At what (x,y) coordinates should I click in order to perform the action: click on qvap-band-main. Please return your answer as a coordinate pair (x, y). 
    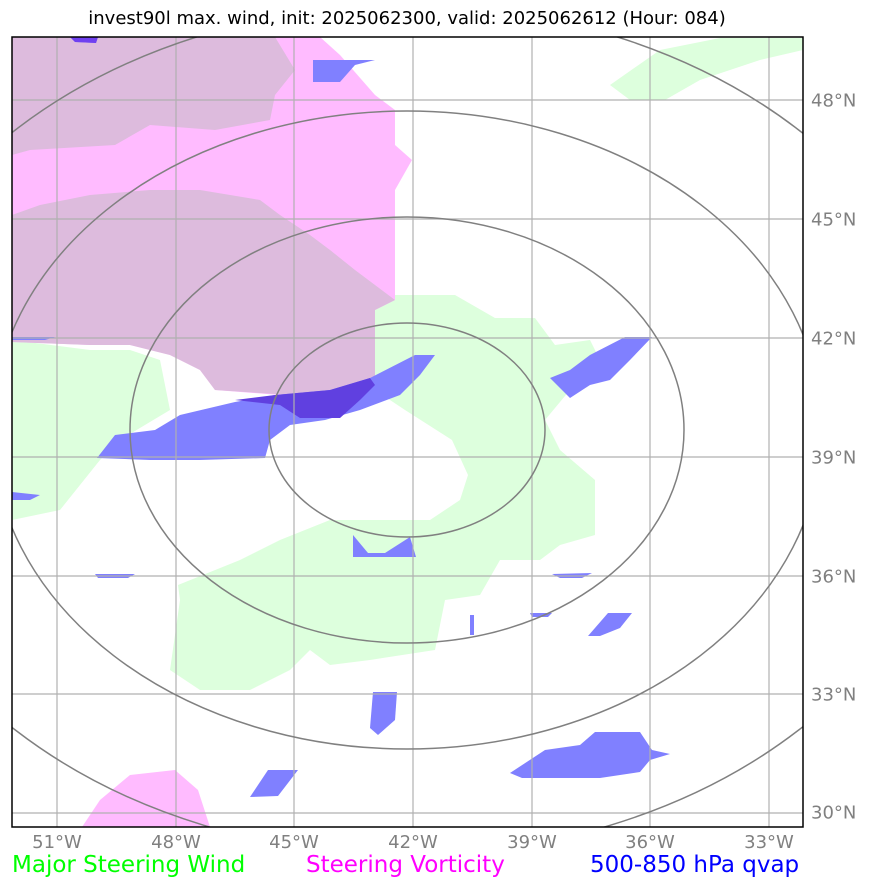
    Looking at the image, I should click on (266, 407).